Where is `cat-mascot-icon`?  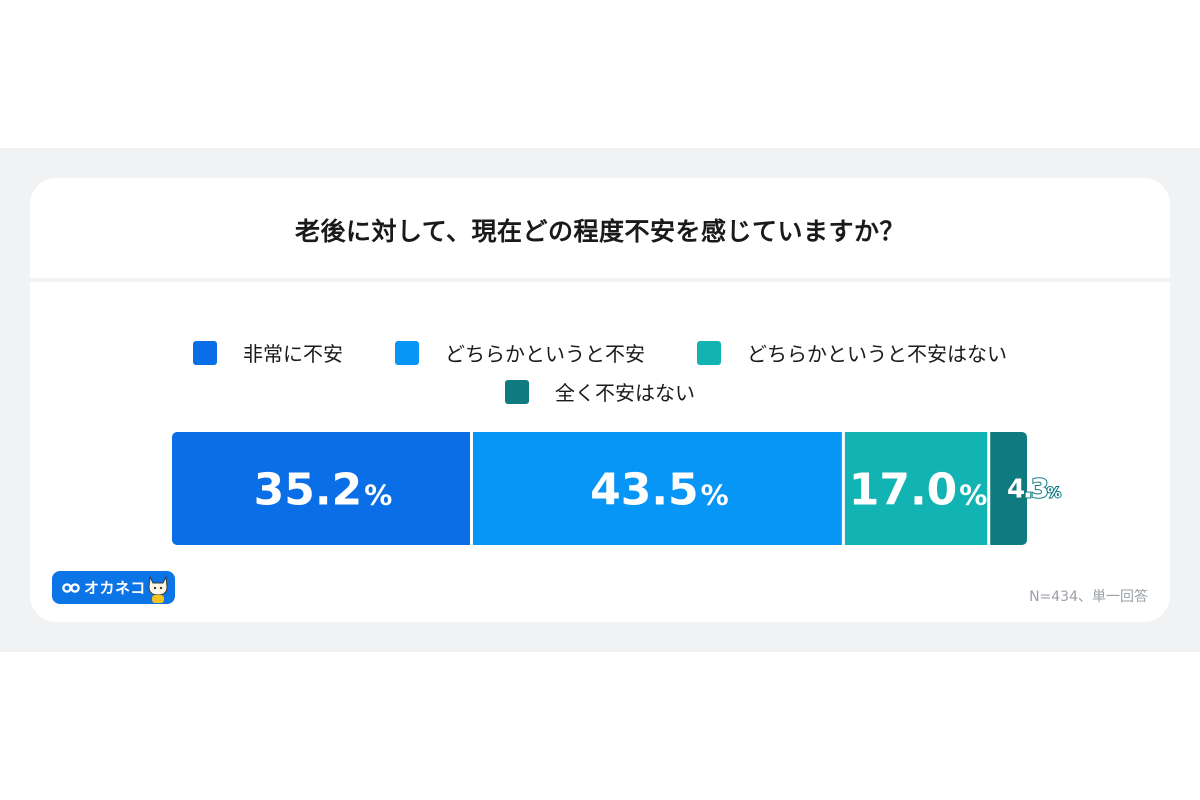 cat-mascot-icon is located at coordinates (158, 589).